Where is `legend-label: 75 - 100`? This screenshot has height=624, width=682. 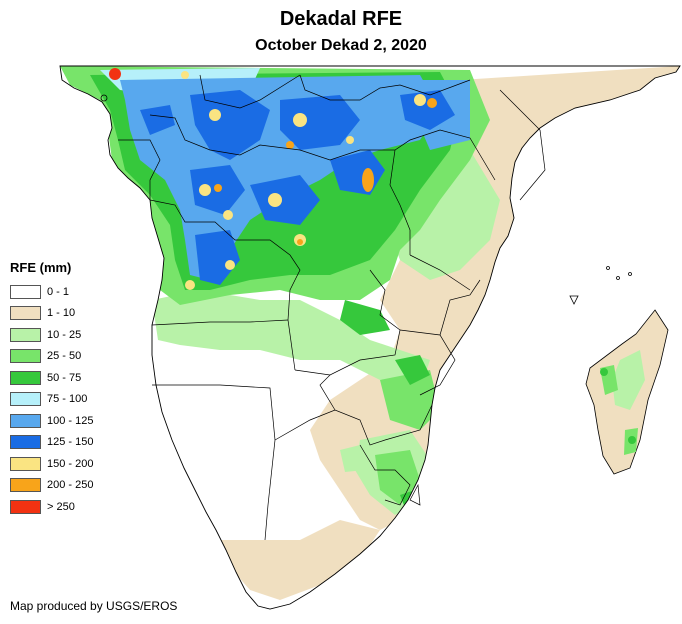
legend-label: 75 - 100 is located at coordinates (67, 399).